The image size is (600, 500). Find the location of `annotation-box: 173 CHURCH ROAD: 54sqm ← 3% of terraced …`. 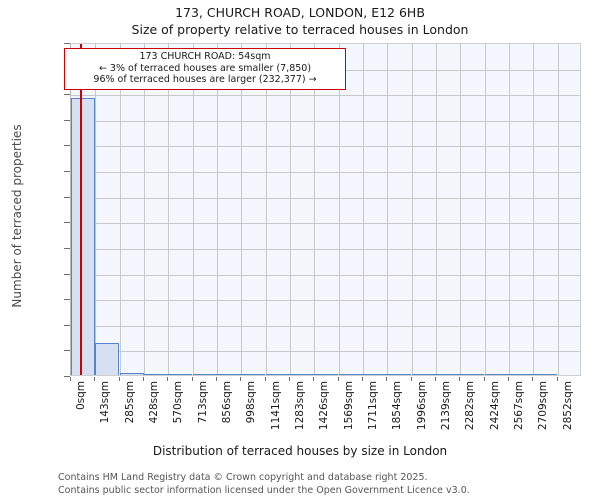

annotation-box: 173 CHURCH ROAD: 54sqm ← 3% of terraced … is located at coordinates (205, 69).